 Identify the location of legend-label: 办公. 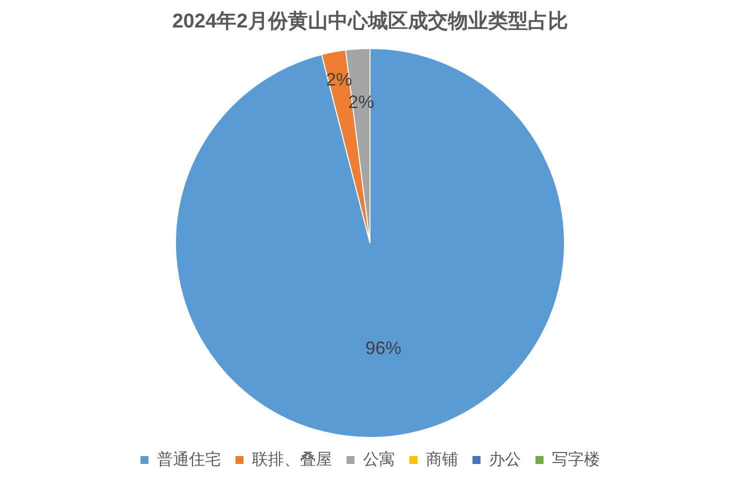
(505, 459).